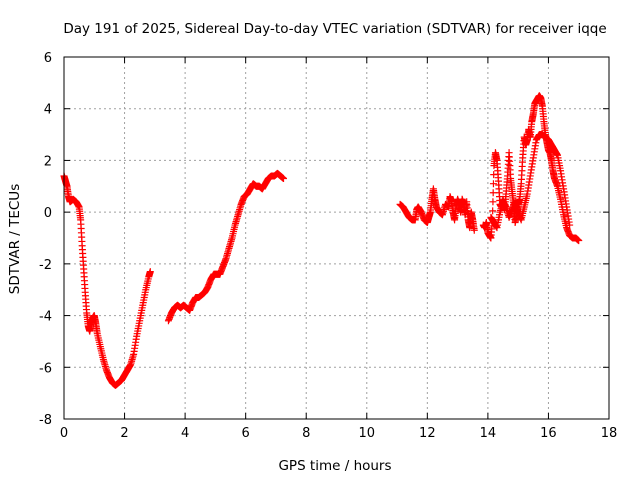 This screenshot has height=480, width=640. Describe the element at coordinates (45, 368) in the screenshot. I see `y-tick-label: -6` at that location.